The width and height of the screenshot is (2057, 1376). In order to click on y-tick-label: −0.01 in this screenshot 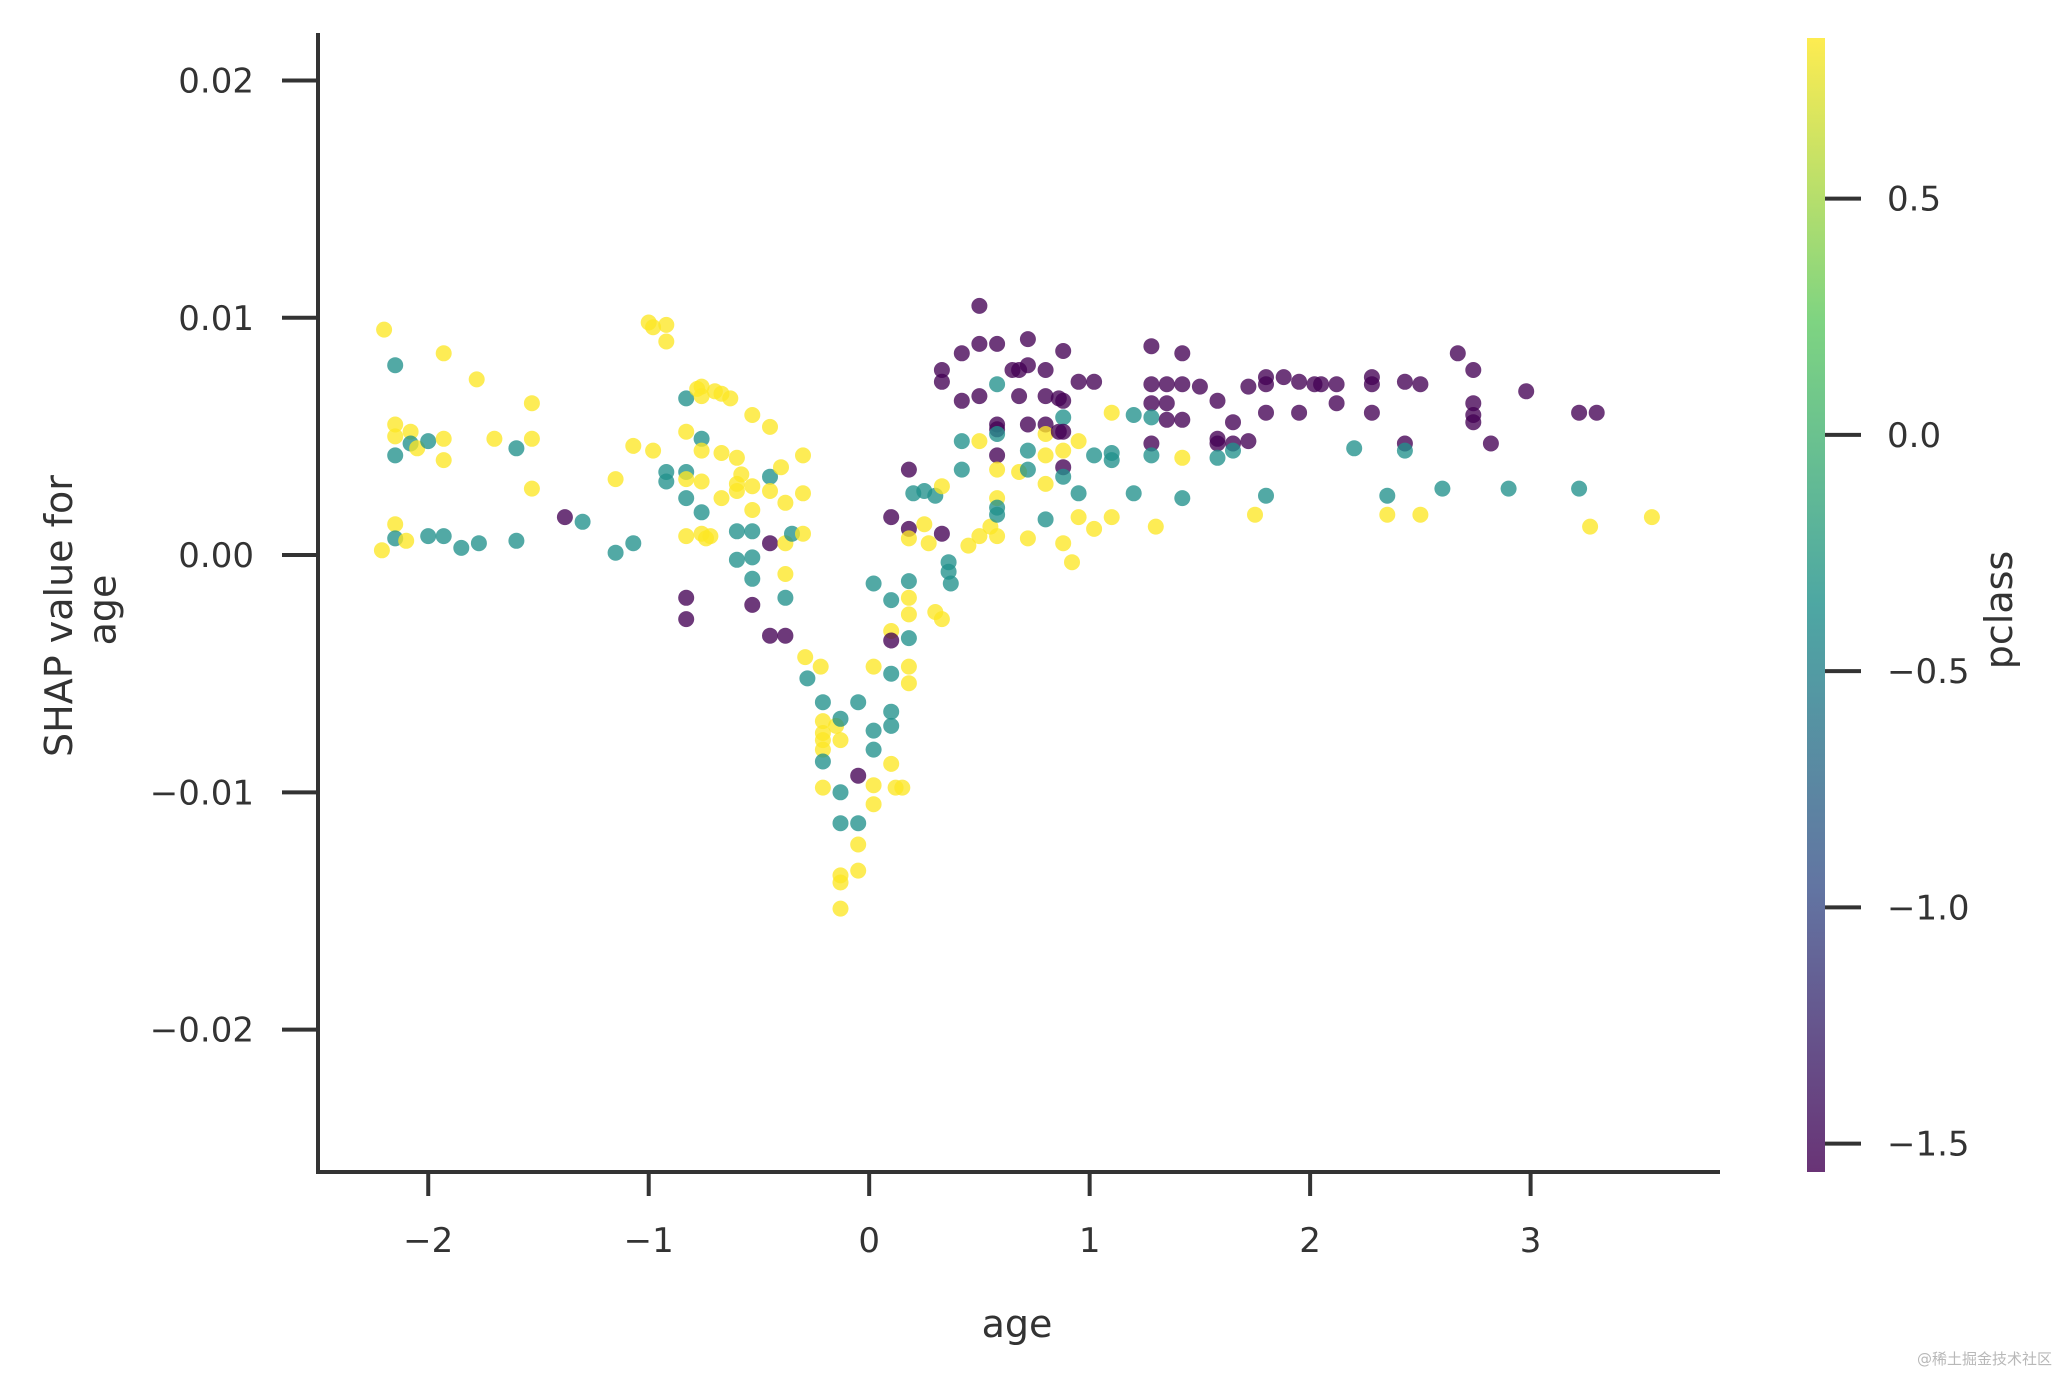, I will do `click(202, 793)`.